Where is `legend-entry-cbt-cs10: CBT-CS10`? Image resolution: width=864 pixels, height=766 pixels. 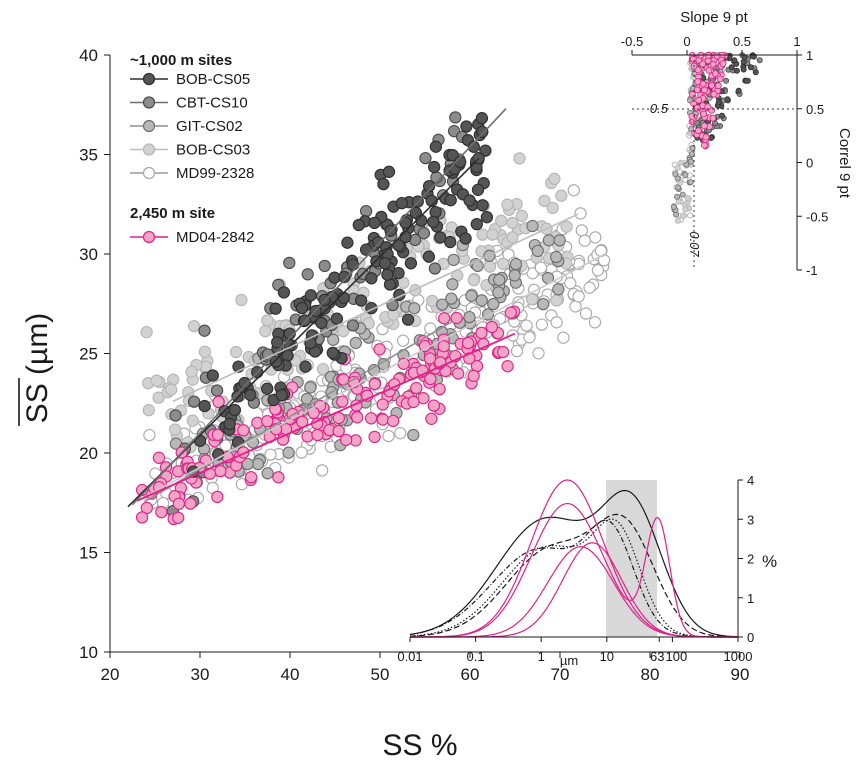 legend-entry-cbt-cs10: CBT-CS10 is located at coordinates (189, 103).